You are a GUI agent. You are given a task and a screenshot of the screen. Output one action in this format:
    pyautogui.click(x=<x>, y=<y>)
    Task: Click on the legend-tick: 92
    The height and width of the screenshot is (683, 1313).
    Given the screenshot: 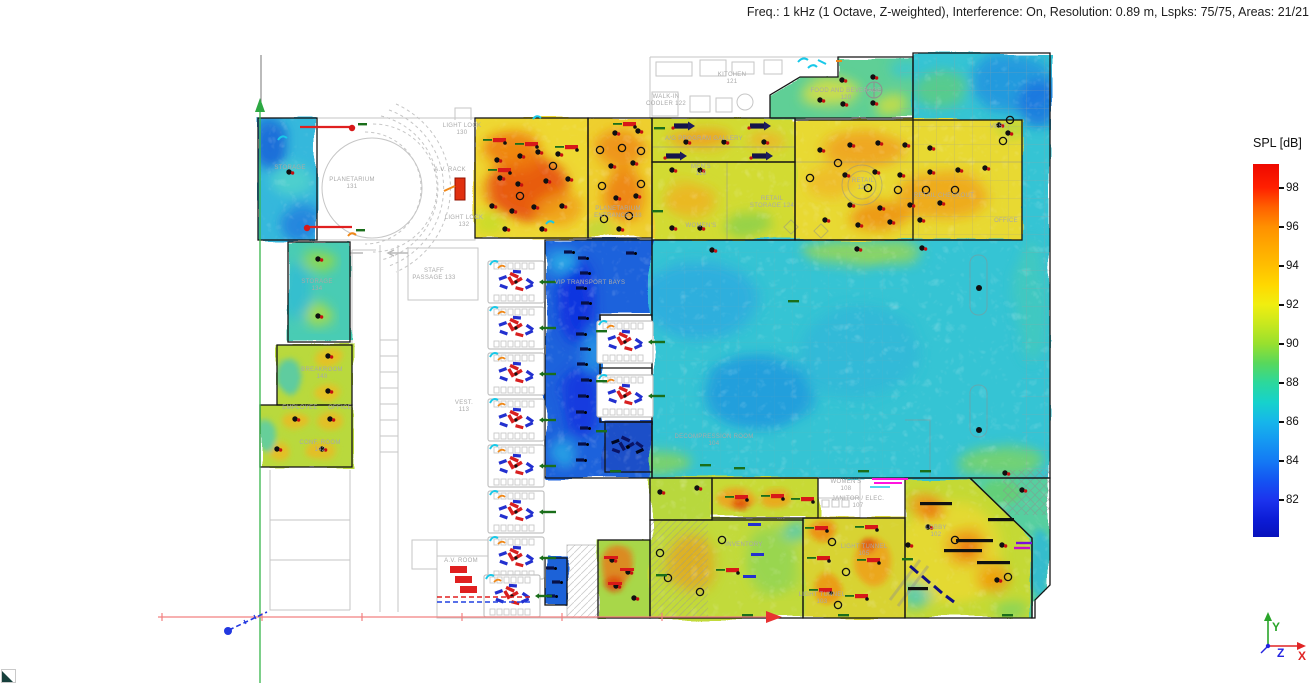 What is the action you would take?
    pyautogui.click(x=1289, y=305)
    